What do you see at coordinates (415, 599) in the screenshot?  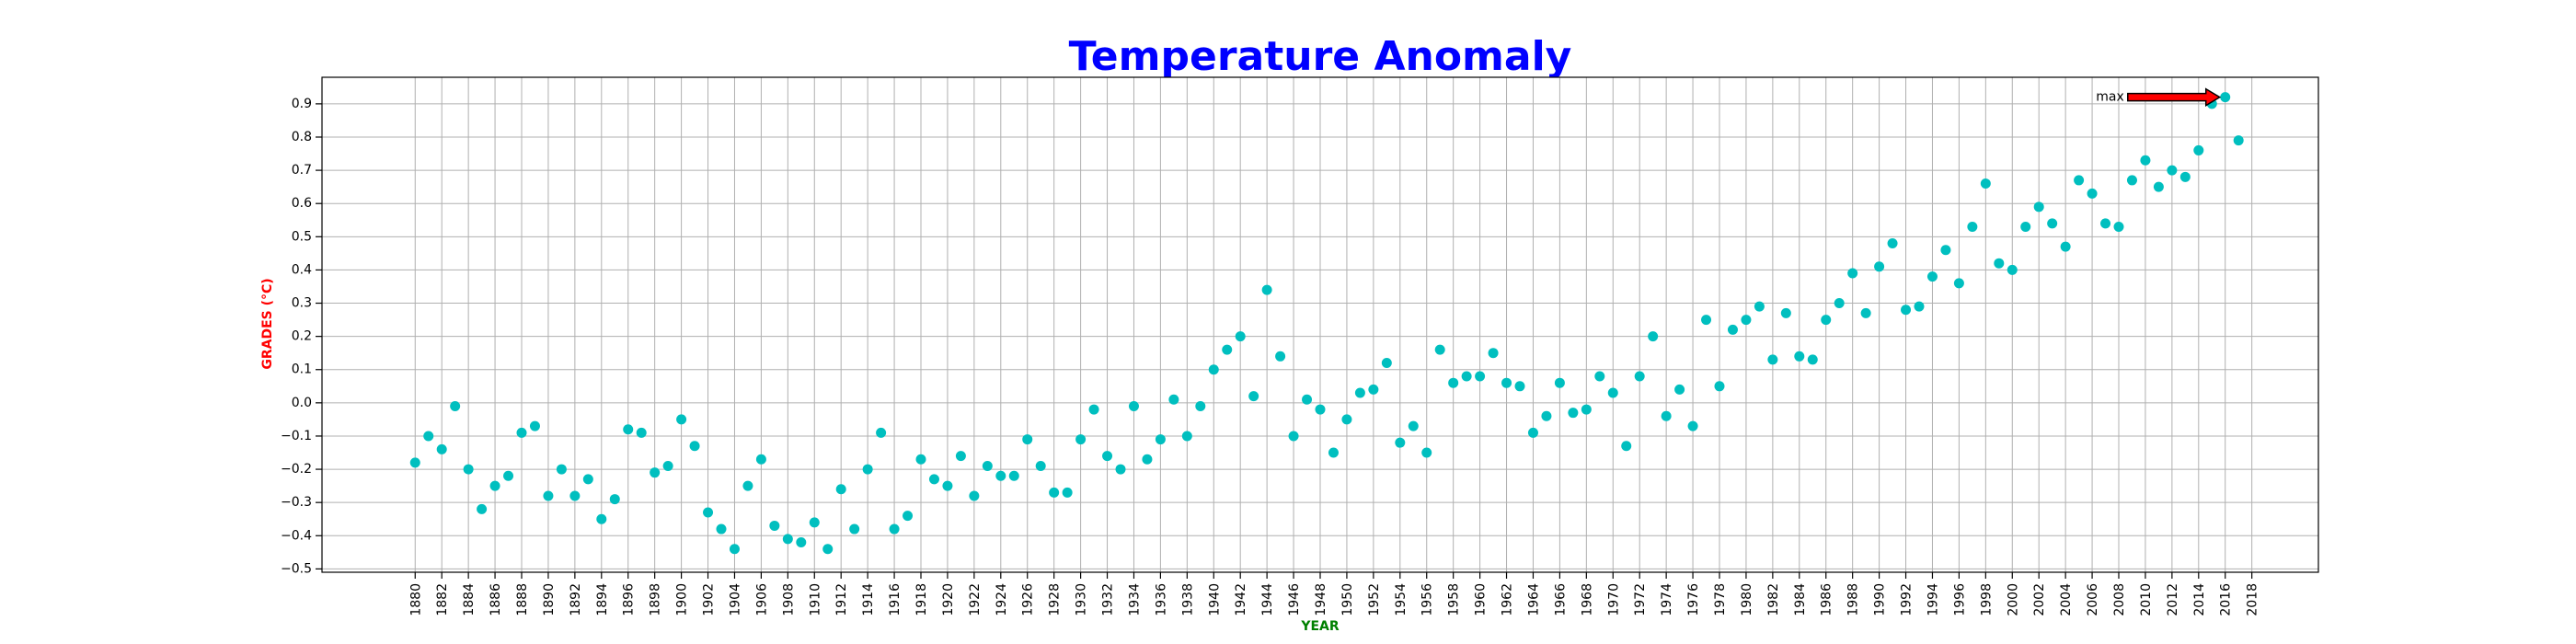 I see `x-tick-label: 1880` at bounding box center [415, 599].